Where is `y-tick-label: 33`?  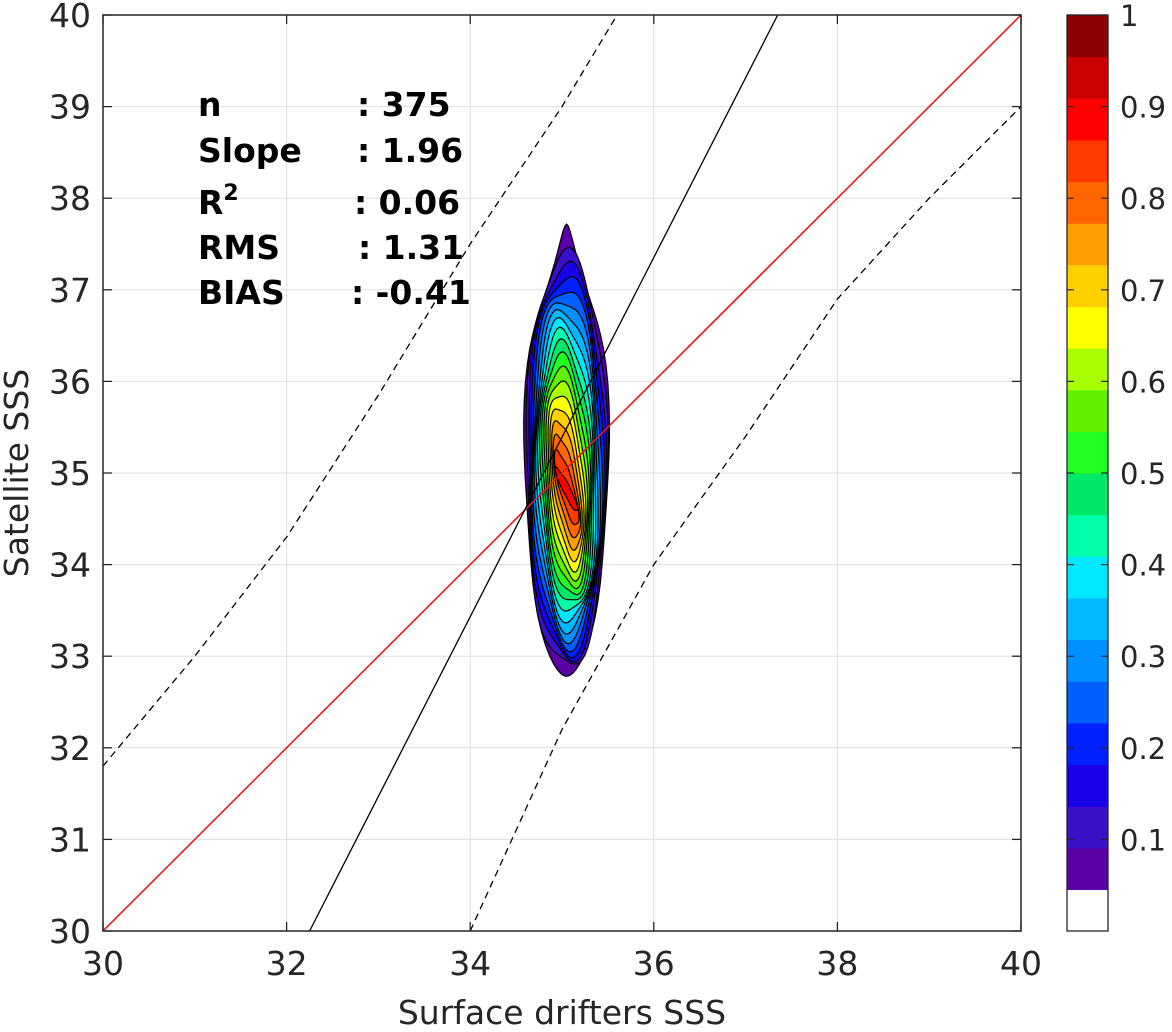
y-tick-label: 33 is located at coordinates (70, 656).